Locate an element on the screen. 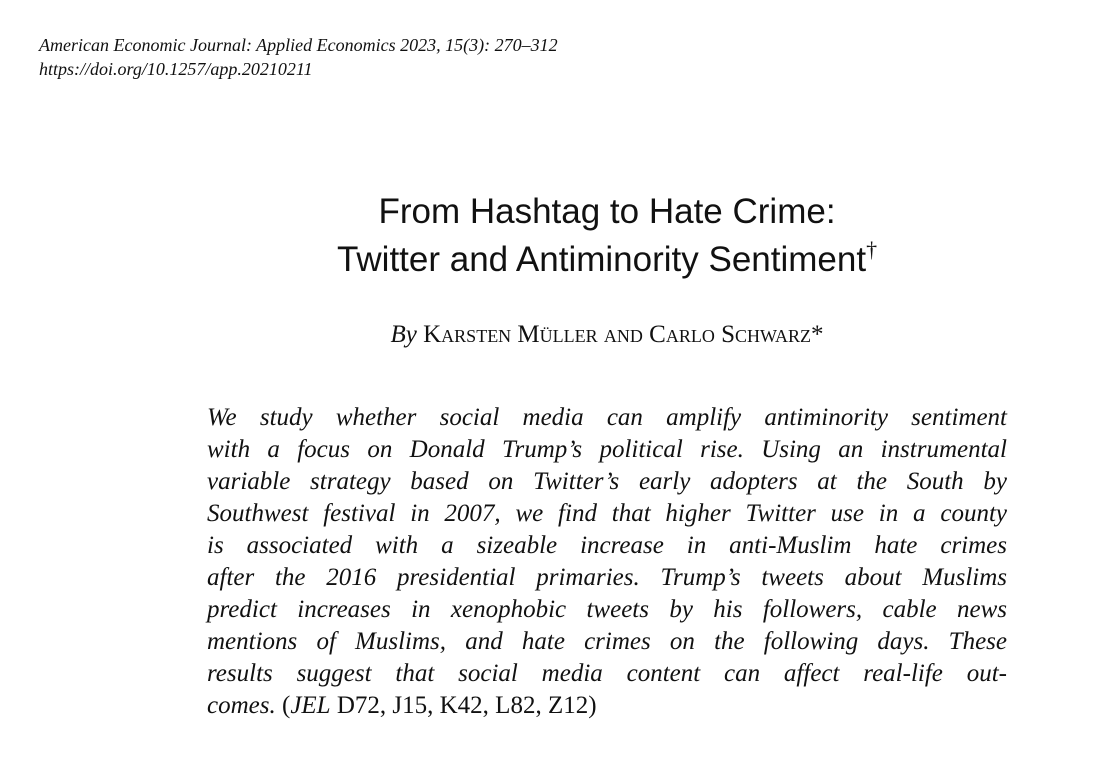 The width and height of the screenshot is (1100, 766). byline-conjunction: and is located at coordinates (623, 334).